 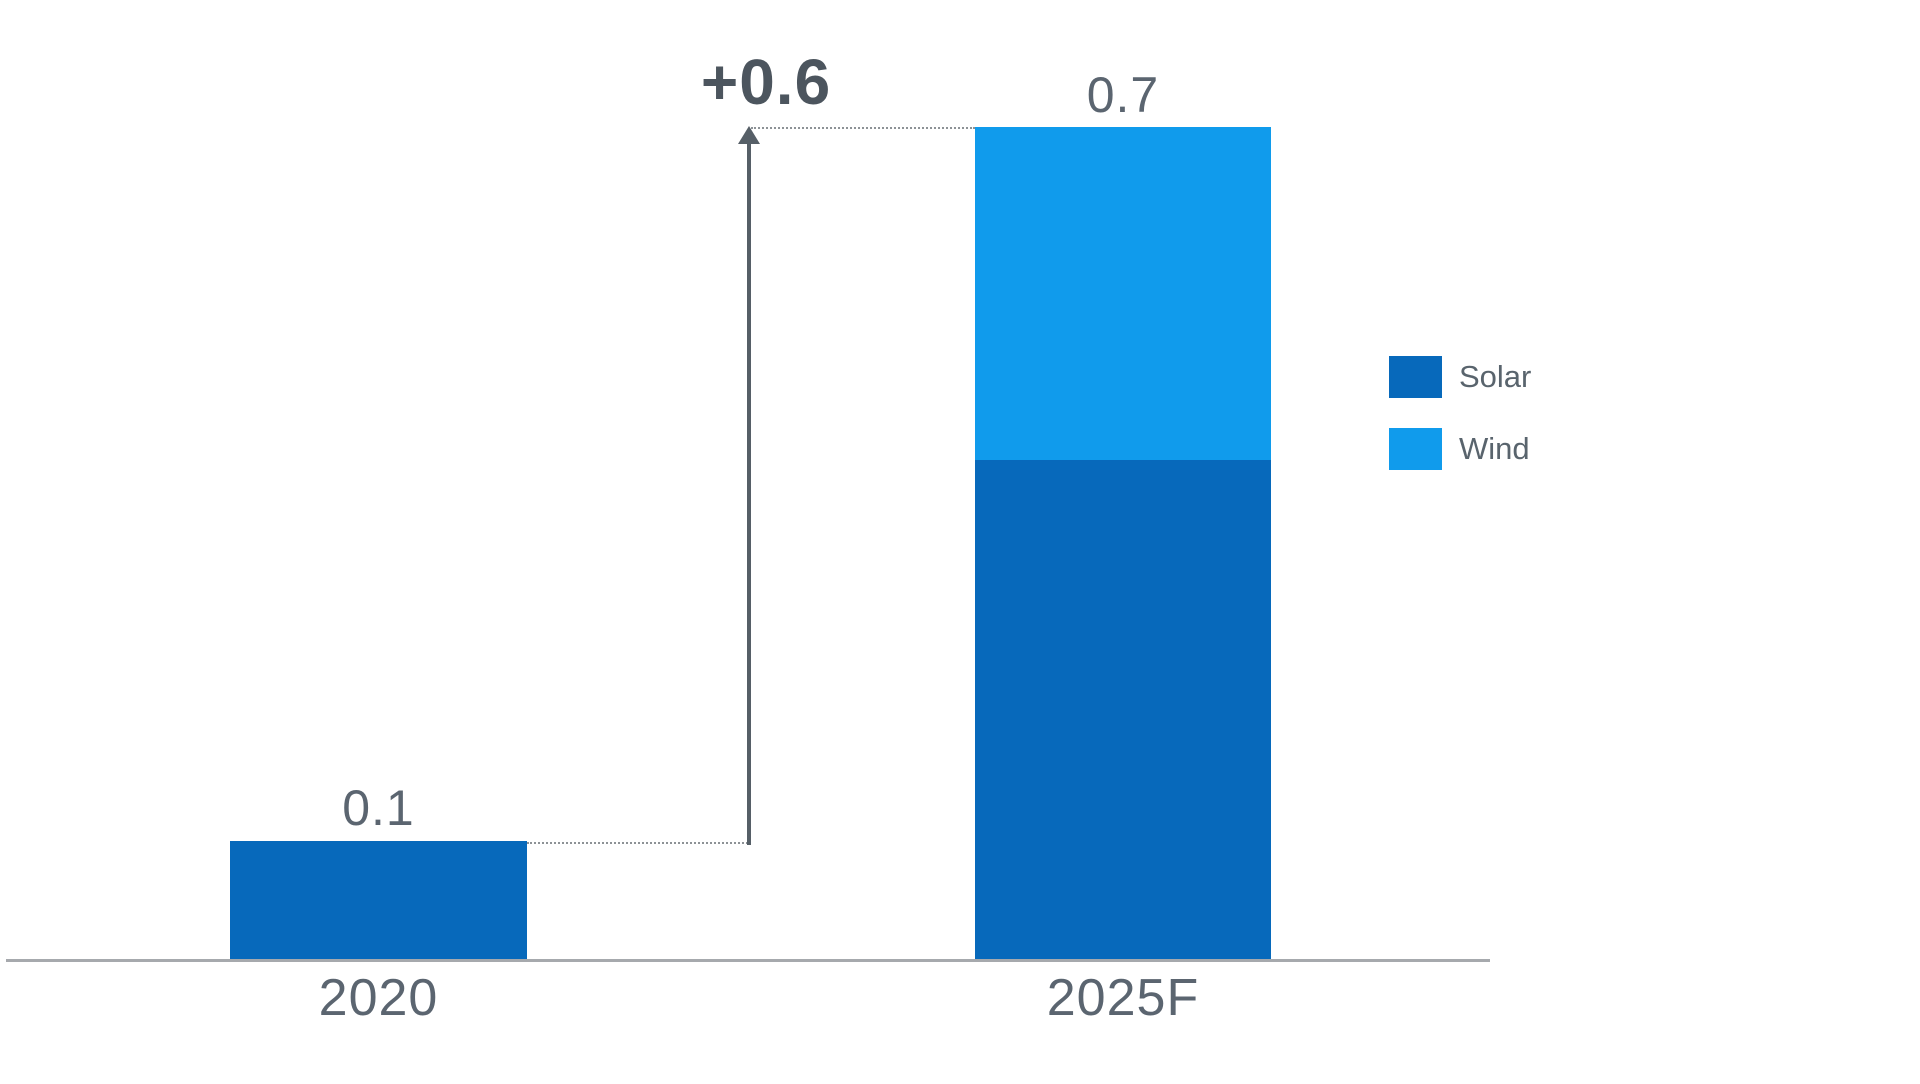 What do you see at coordinates (749, 488) in the screenshot?
I see `growth-arrow-line` at bounding box center [749, 488].